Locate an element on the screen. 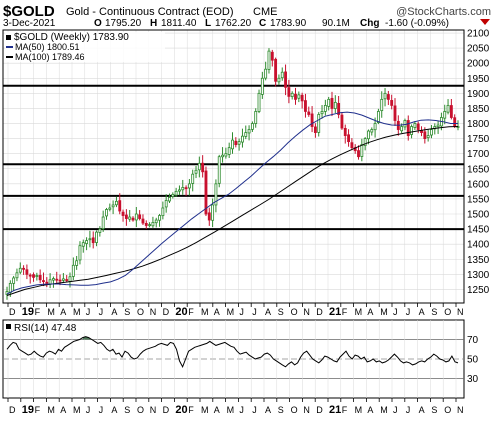 The image size is (495, 429). open-label: O is located at coordinates (98, 23).